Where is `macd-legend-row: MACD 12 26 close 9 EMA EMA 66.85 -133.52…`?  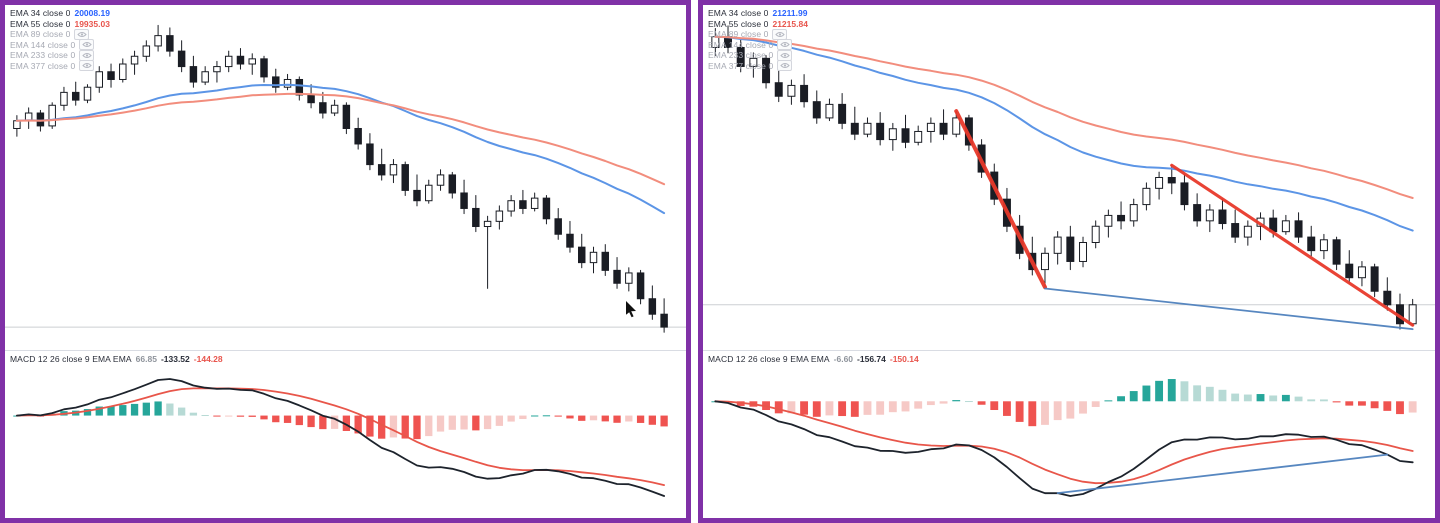
macd-legend-row: MACD 12 26 close 9 EMA EMA 66.85 -133.52… is located at coordinates (116, 359).